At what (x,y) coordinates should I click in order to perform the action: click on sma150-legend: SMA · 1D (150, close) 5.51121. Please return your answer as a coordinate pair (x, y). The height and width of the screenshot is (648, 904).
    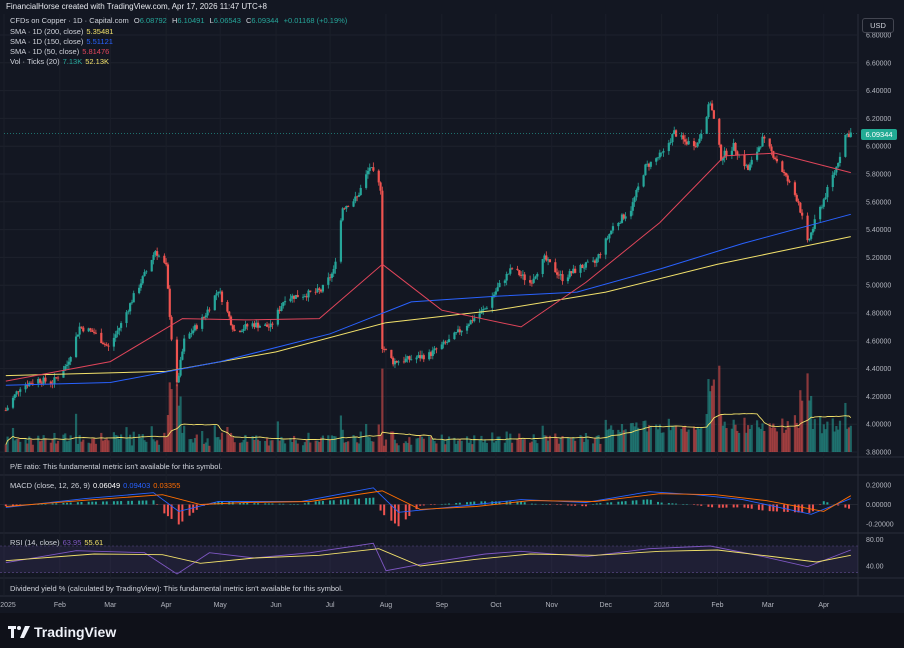
    Looking at the image, I should click on (61, 41).